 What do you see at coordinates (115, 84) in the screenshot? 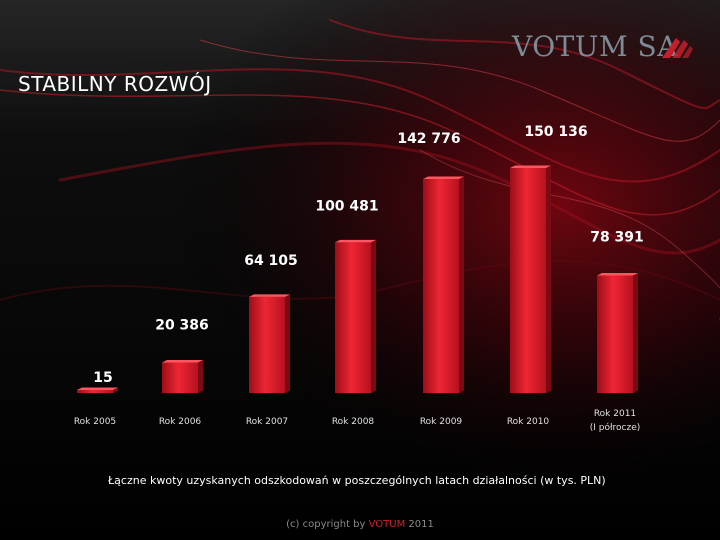
I see `page-title: STABILNY ROZWÓJ` at bounding box center [115, 84].